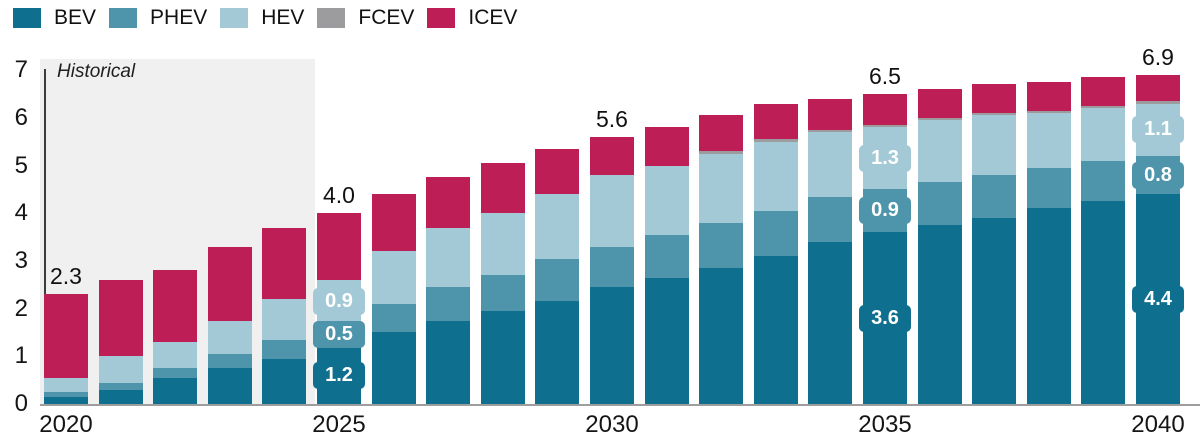  Describe the element at coordinates (339, 301) in the screenshot. I see `segment-value-label: 0.9` at that location.